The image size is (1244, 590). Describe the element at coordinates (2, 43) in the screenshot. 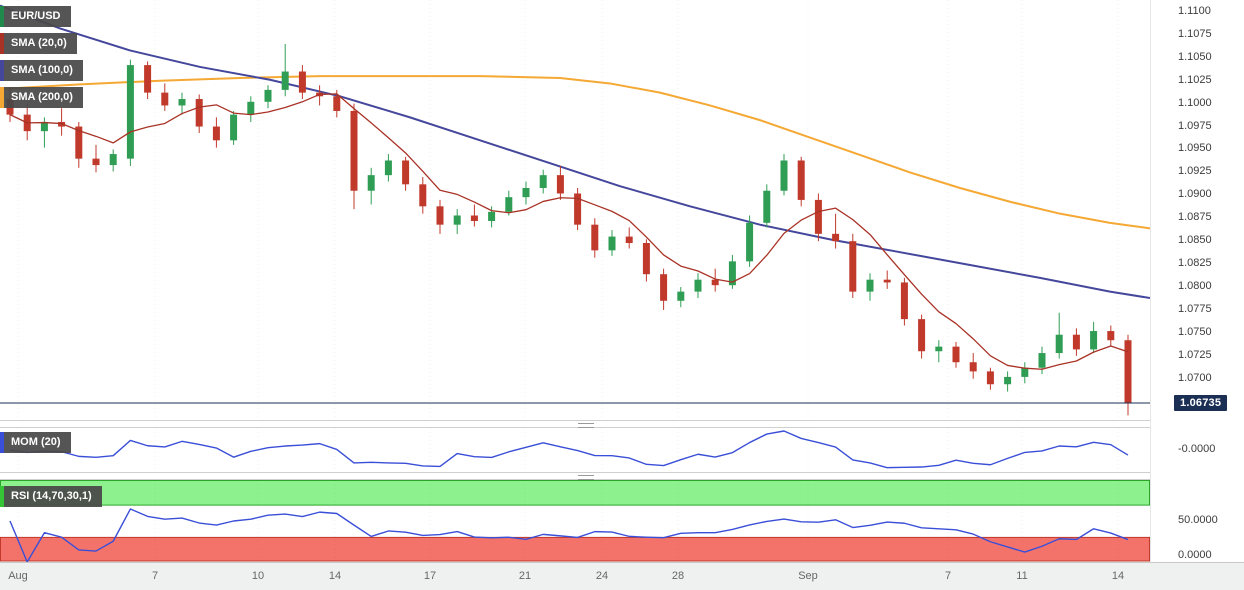

I see `sma20-strip-icon` at that location.